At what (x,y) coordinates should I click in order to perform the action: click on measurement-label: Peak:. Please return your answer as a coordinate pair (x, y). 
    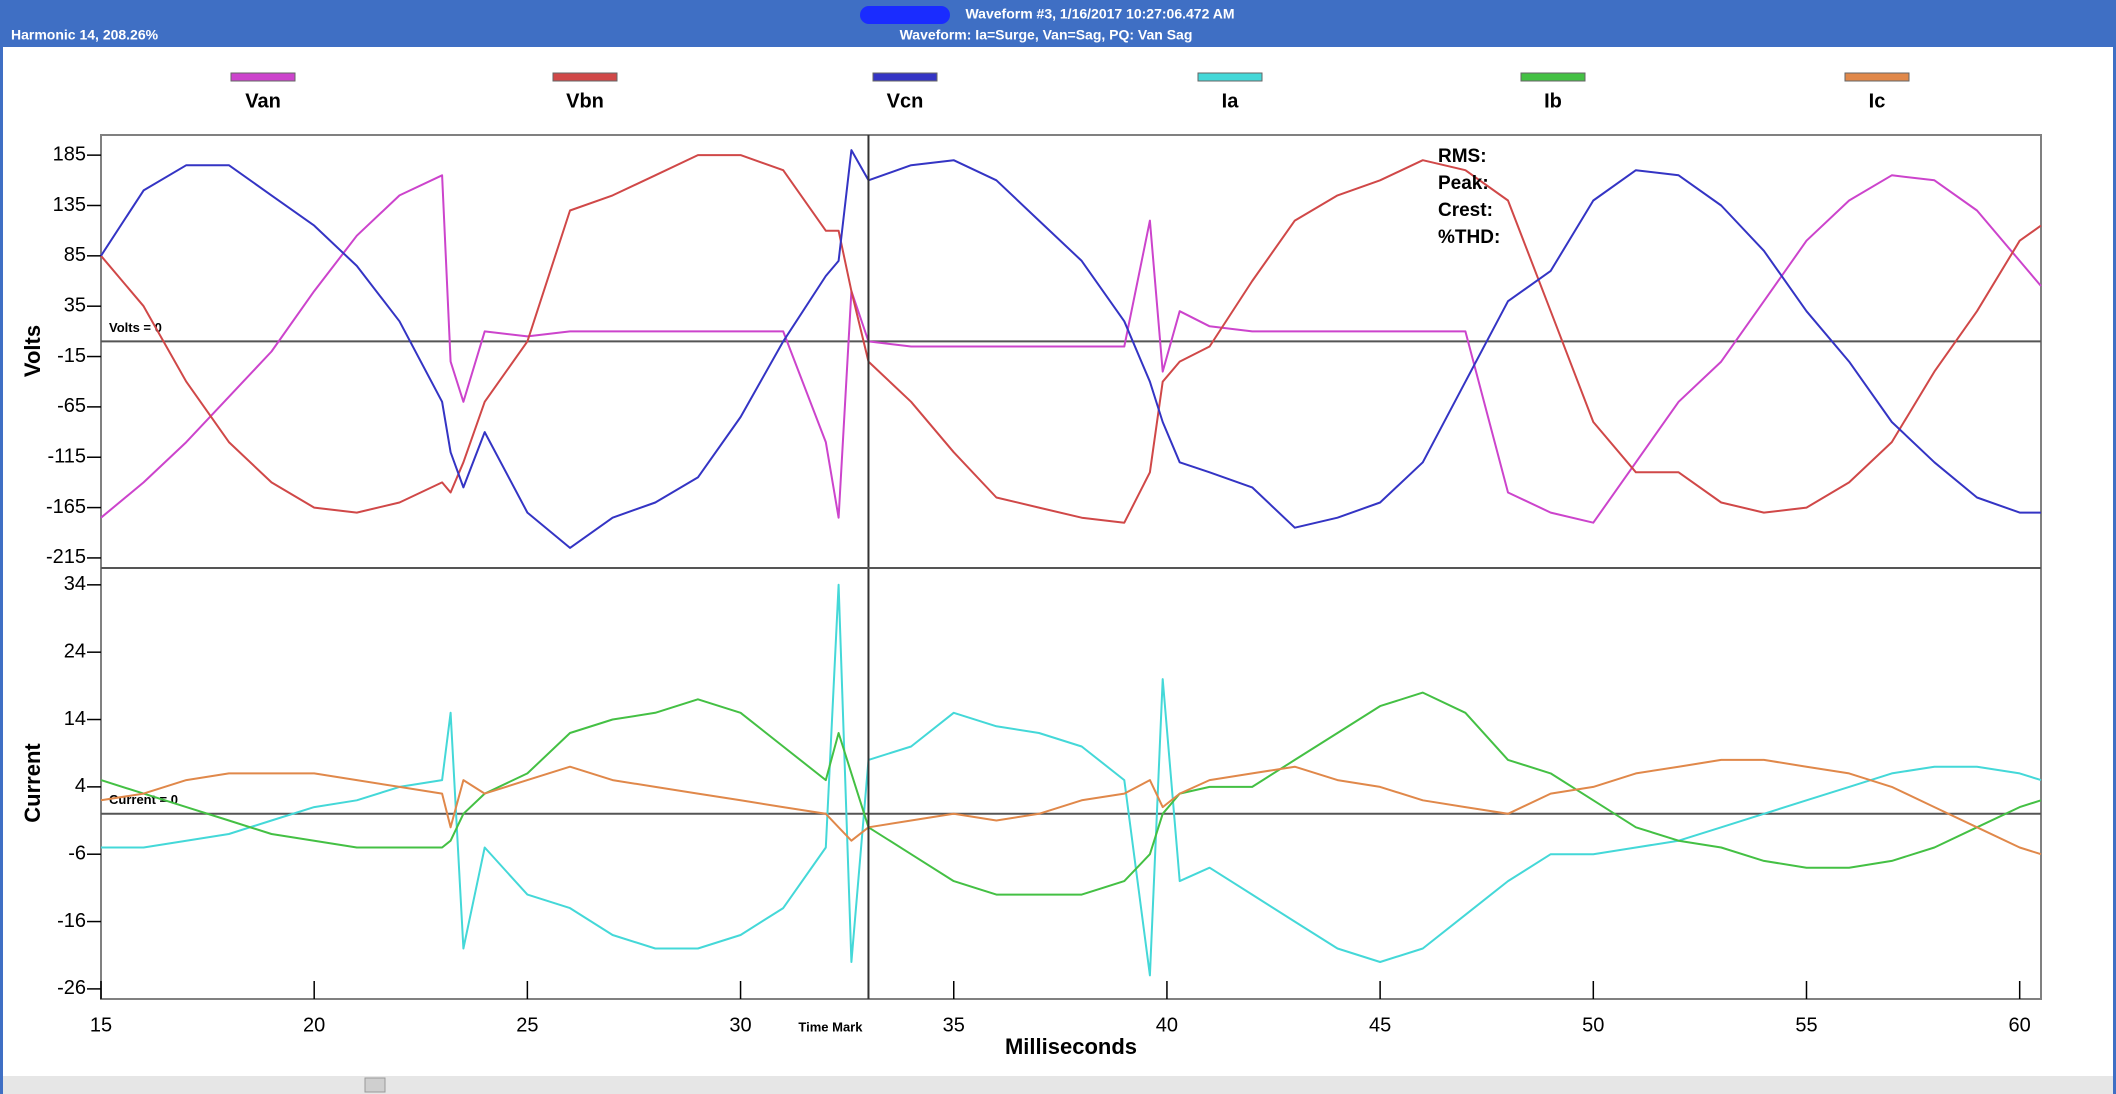
    Looking at the image, I should click on (1463, 183).